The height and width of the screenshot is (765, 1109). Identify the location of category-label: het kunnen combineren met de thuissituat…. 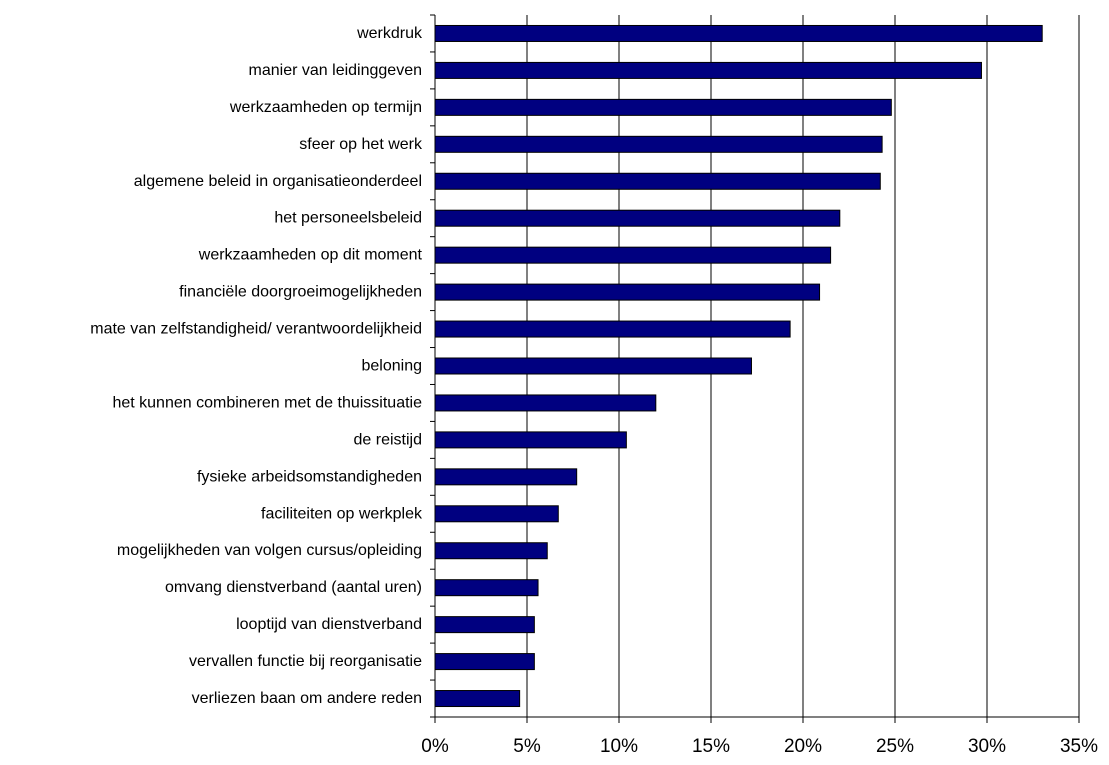
(267, 402).